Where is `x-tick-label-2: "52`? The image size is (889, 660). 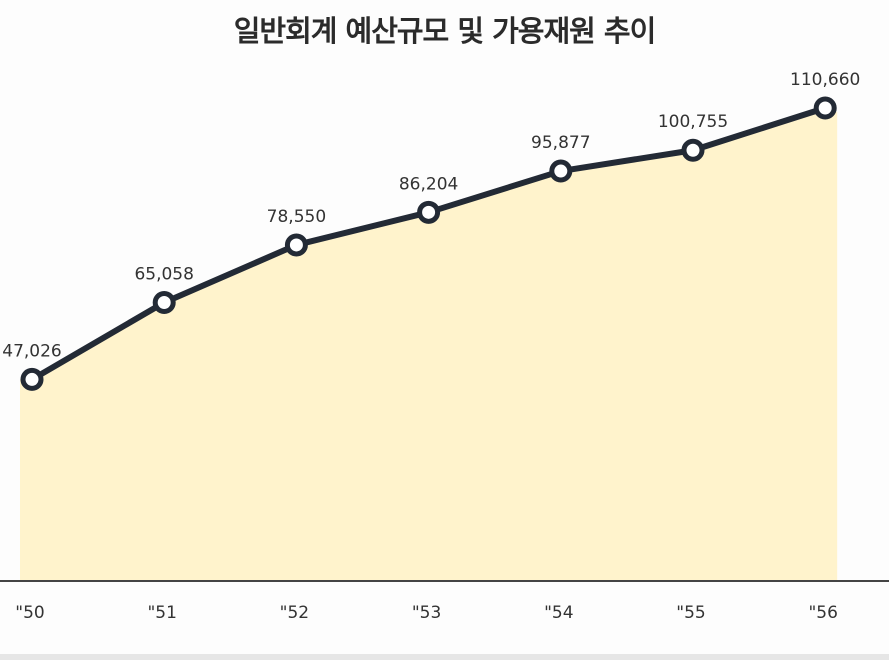 x-tick-label-2: "52 is located at coordinates (294, 613).